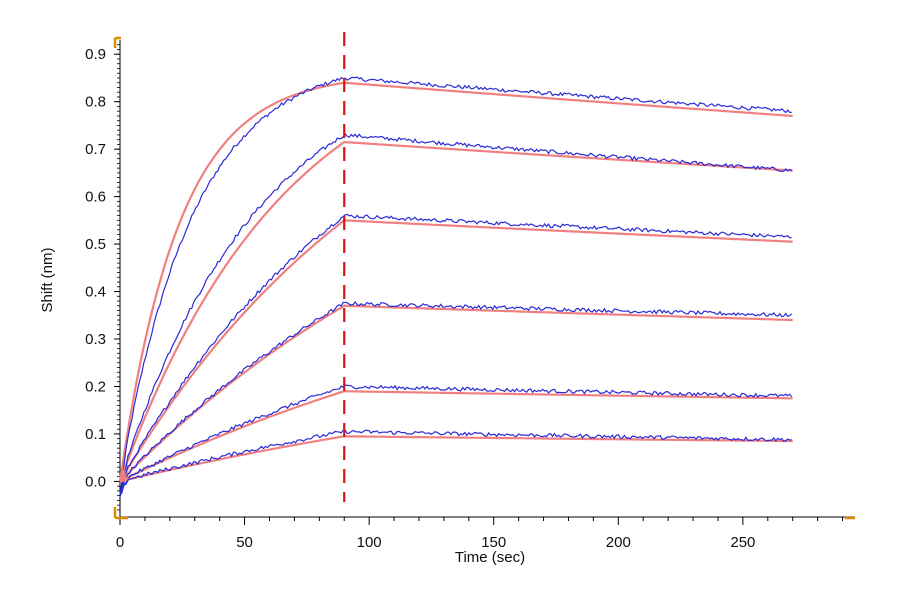 This screenshot has width=900, height=600. Describe the element at coordinates (742, 542) in the screenshot. I see `x-tick-label: 250` at that location.